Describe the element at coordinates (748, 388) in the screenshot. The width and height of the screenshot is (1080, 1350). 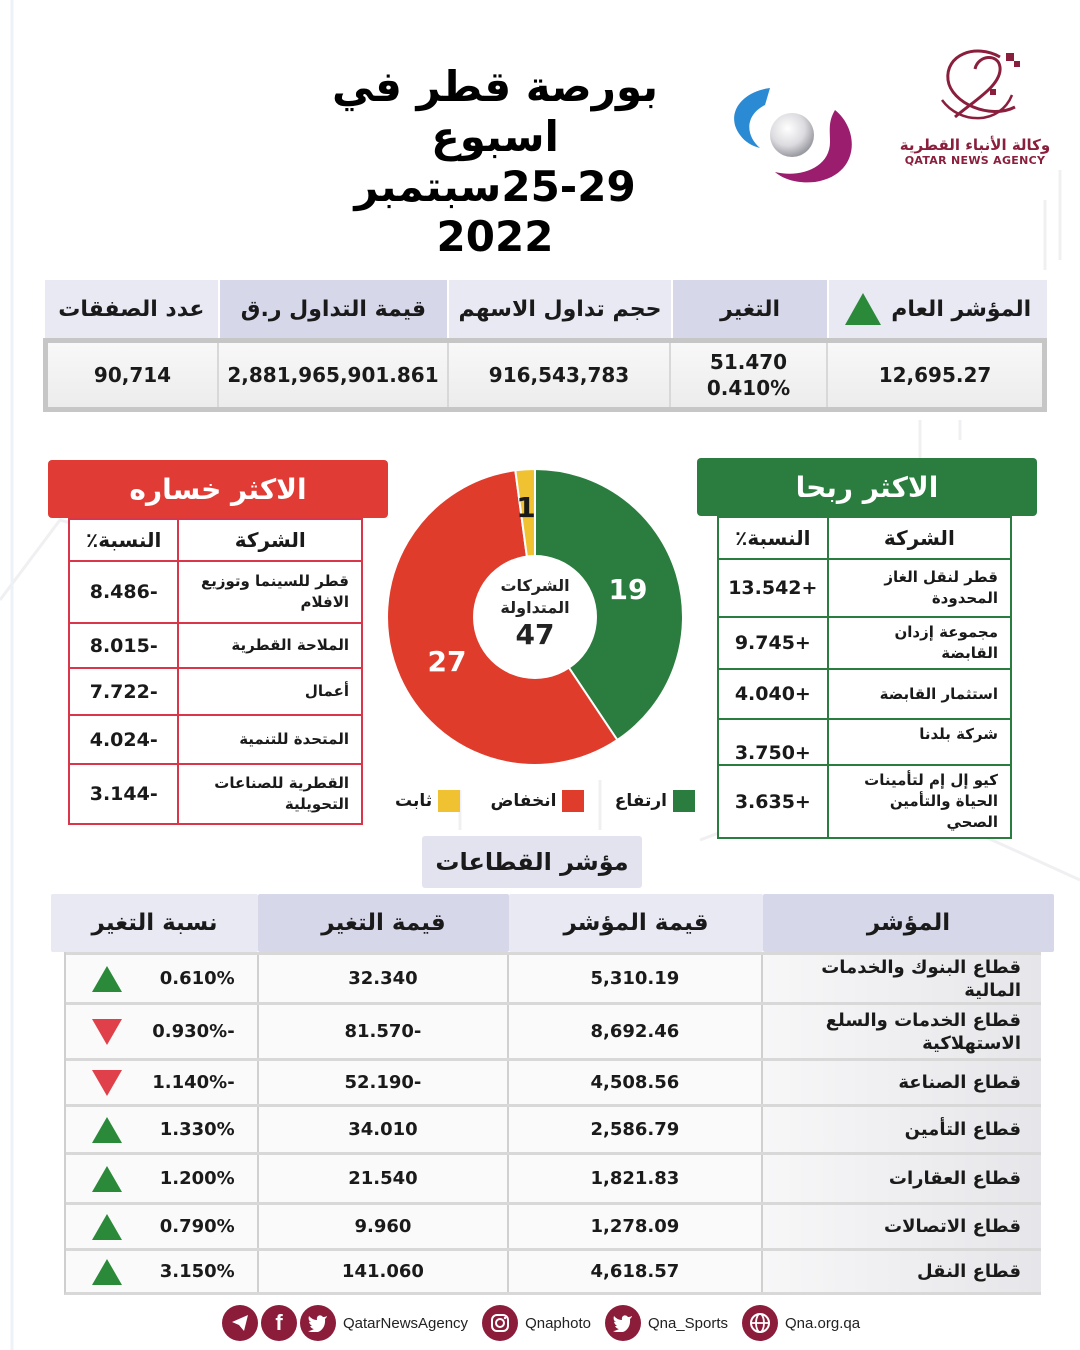
I see `change-percent: 0.410%` at that location.